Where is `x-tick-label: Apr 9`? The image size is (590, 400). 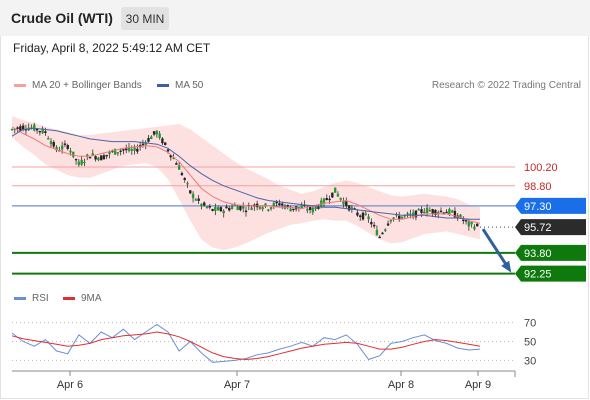 x-tick-label: Apr 9 is located at coordinates (478, 385).